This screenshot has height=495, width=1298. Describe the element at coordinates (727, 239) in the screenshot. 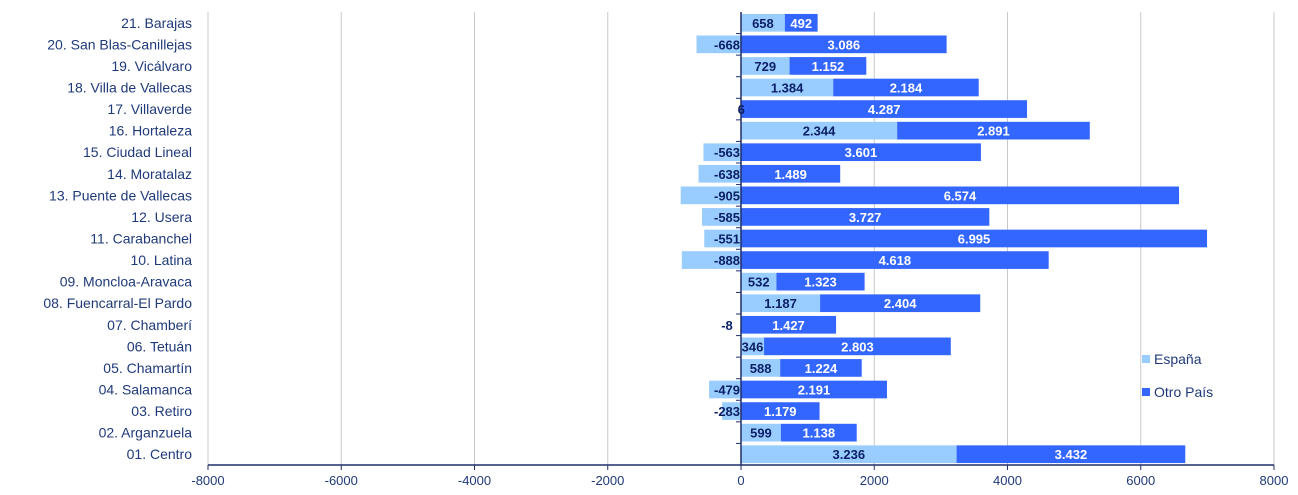

I see `data-label-espana: -551` at that location.